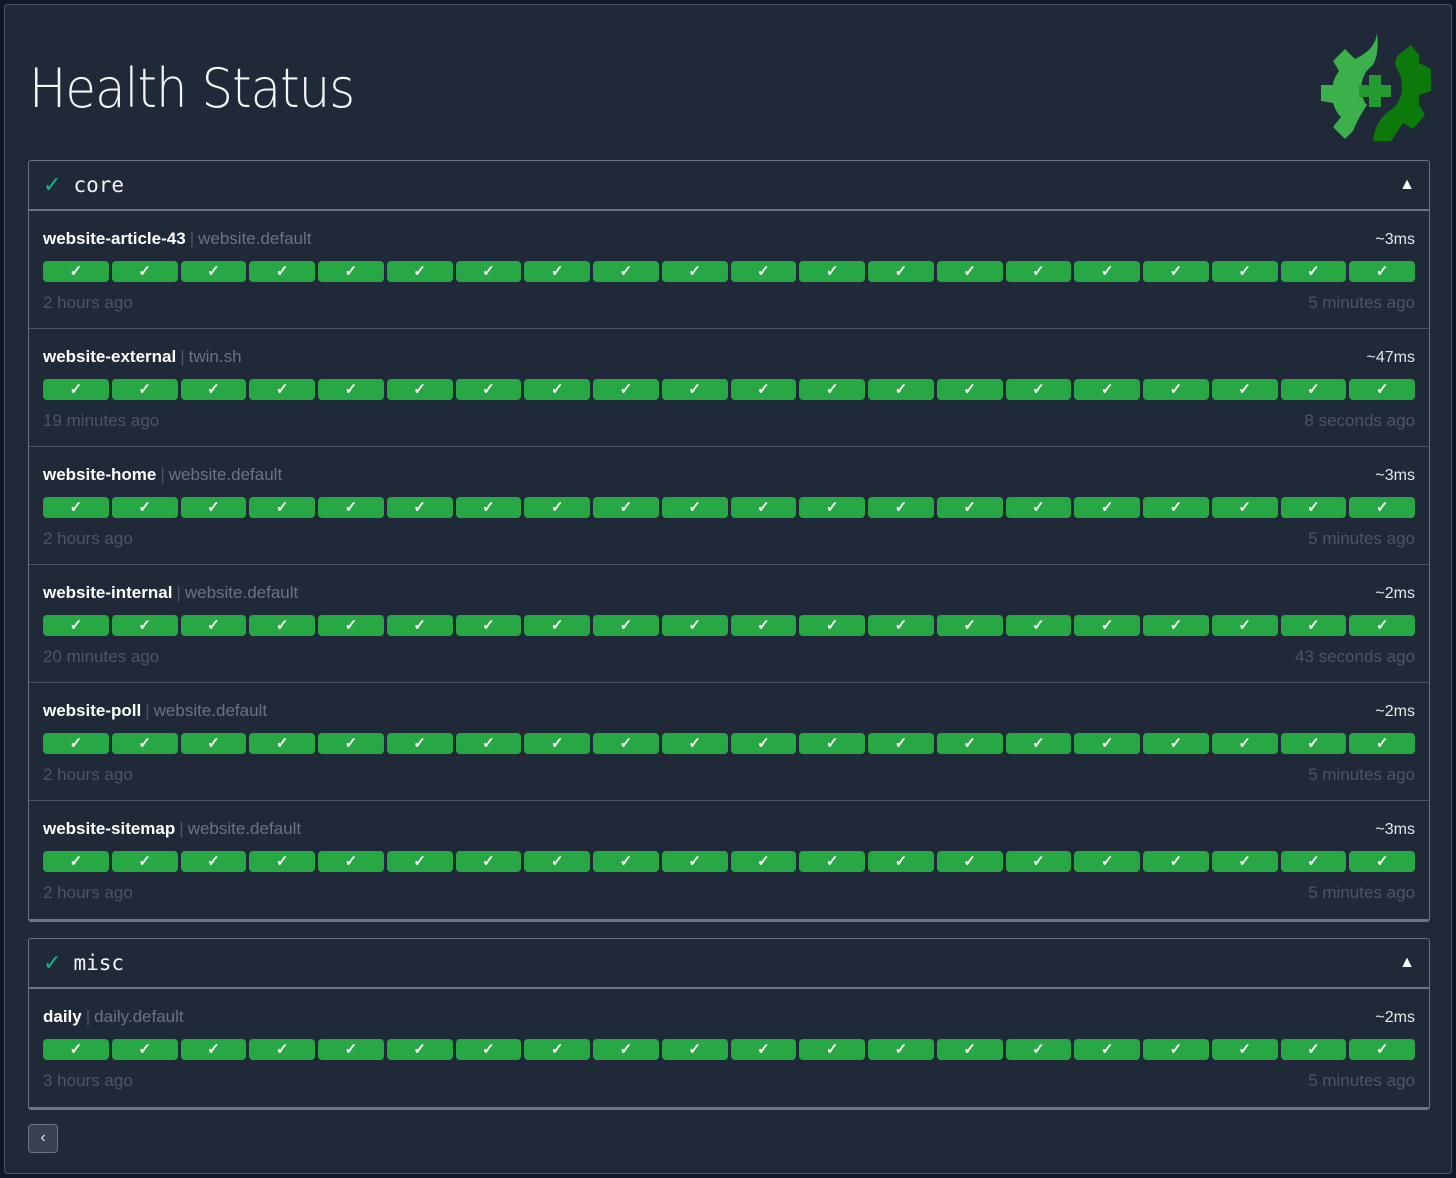  I want to click on back-button: ‹, so click(43, 1138).